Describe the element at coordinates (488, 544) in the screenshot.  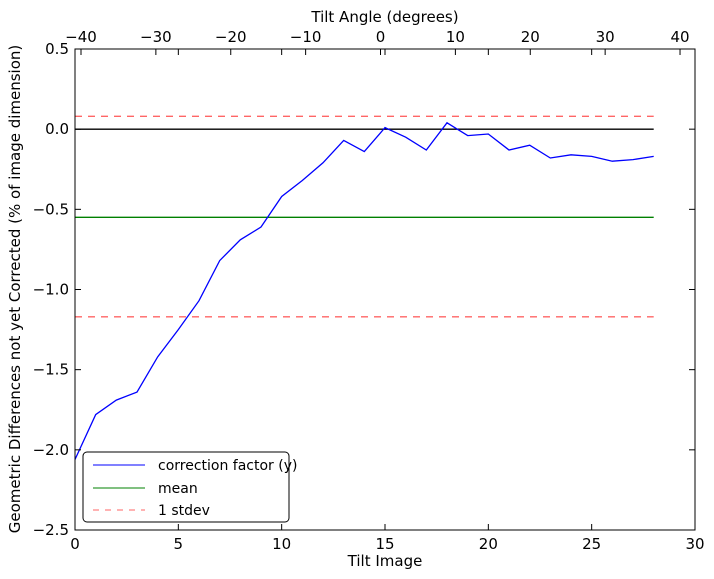
I see `x-tick-label: 20` at that location.